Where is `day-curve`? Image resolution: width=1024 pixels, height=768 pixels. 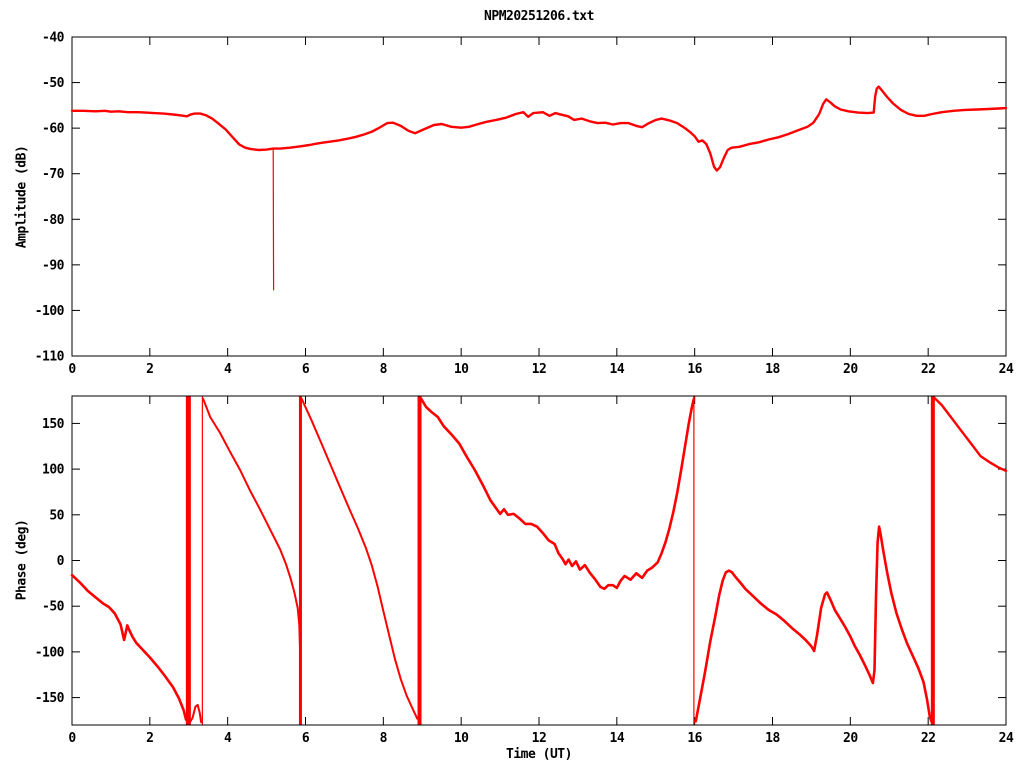
day-curve is located at coordinates (557, 494).